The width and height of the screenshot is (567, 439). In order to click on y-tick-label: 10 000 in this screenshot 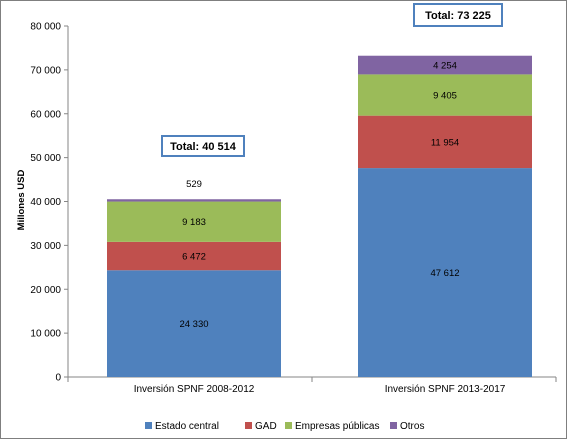, I will do `click(45, 334)`.